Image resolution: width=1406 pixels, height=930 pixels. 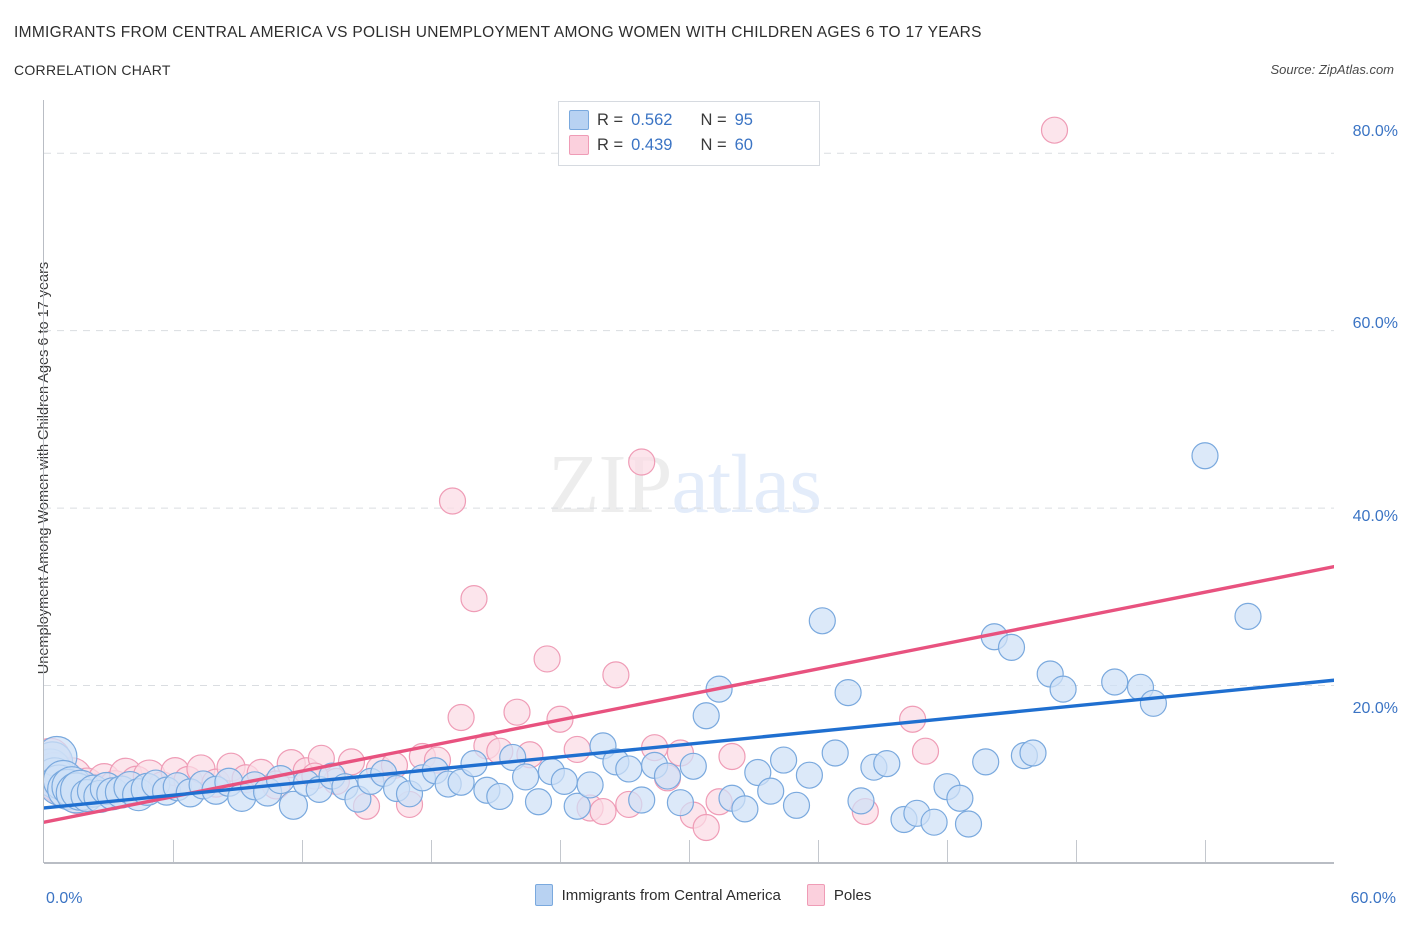 I want to click on legend-item-poles: Poles, so click(x=839, y=895).